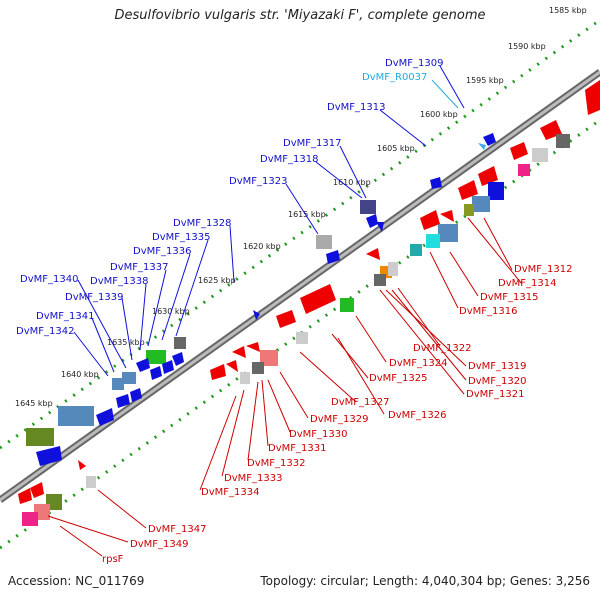  What do you see at coordinates (217, 280) in the screenshot?
I see `tick-label: 1625 kbp` at bounding box center [217, 280].